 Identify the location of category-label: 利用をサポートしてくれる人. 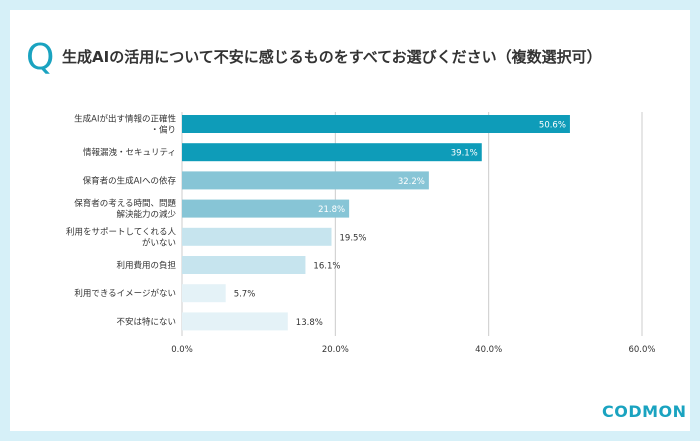
(121, 231).